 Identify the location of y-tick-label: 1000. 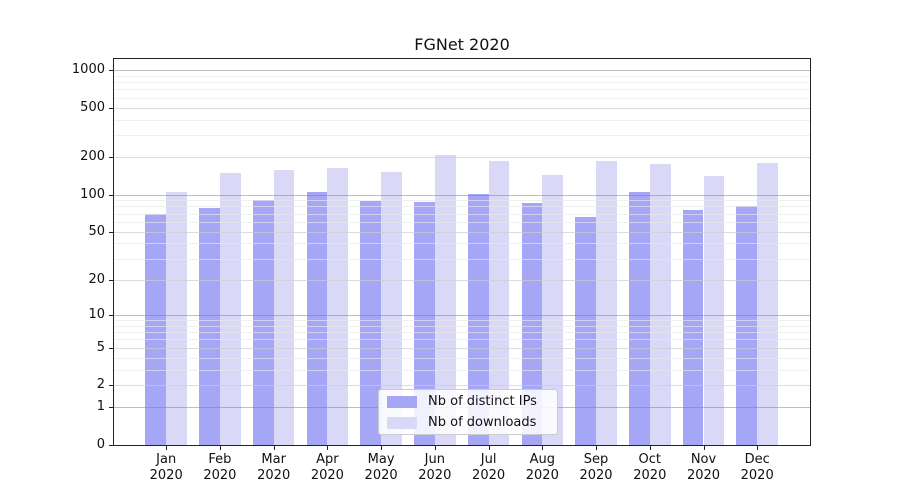
(88, 69).